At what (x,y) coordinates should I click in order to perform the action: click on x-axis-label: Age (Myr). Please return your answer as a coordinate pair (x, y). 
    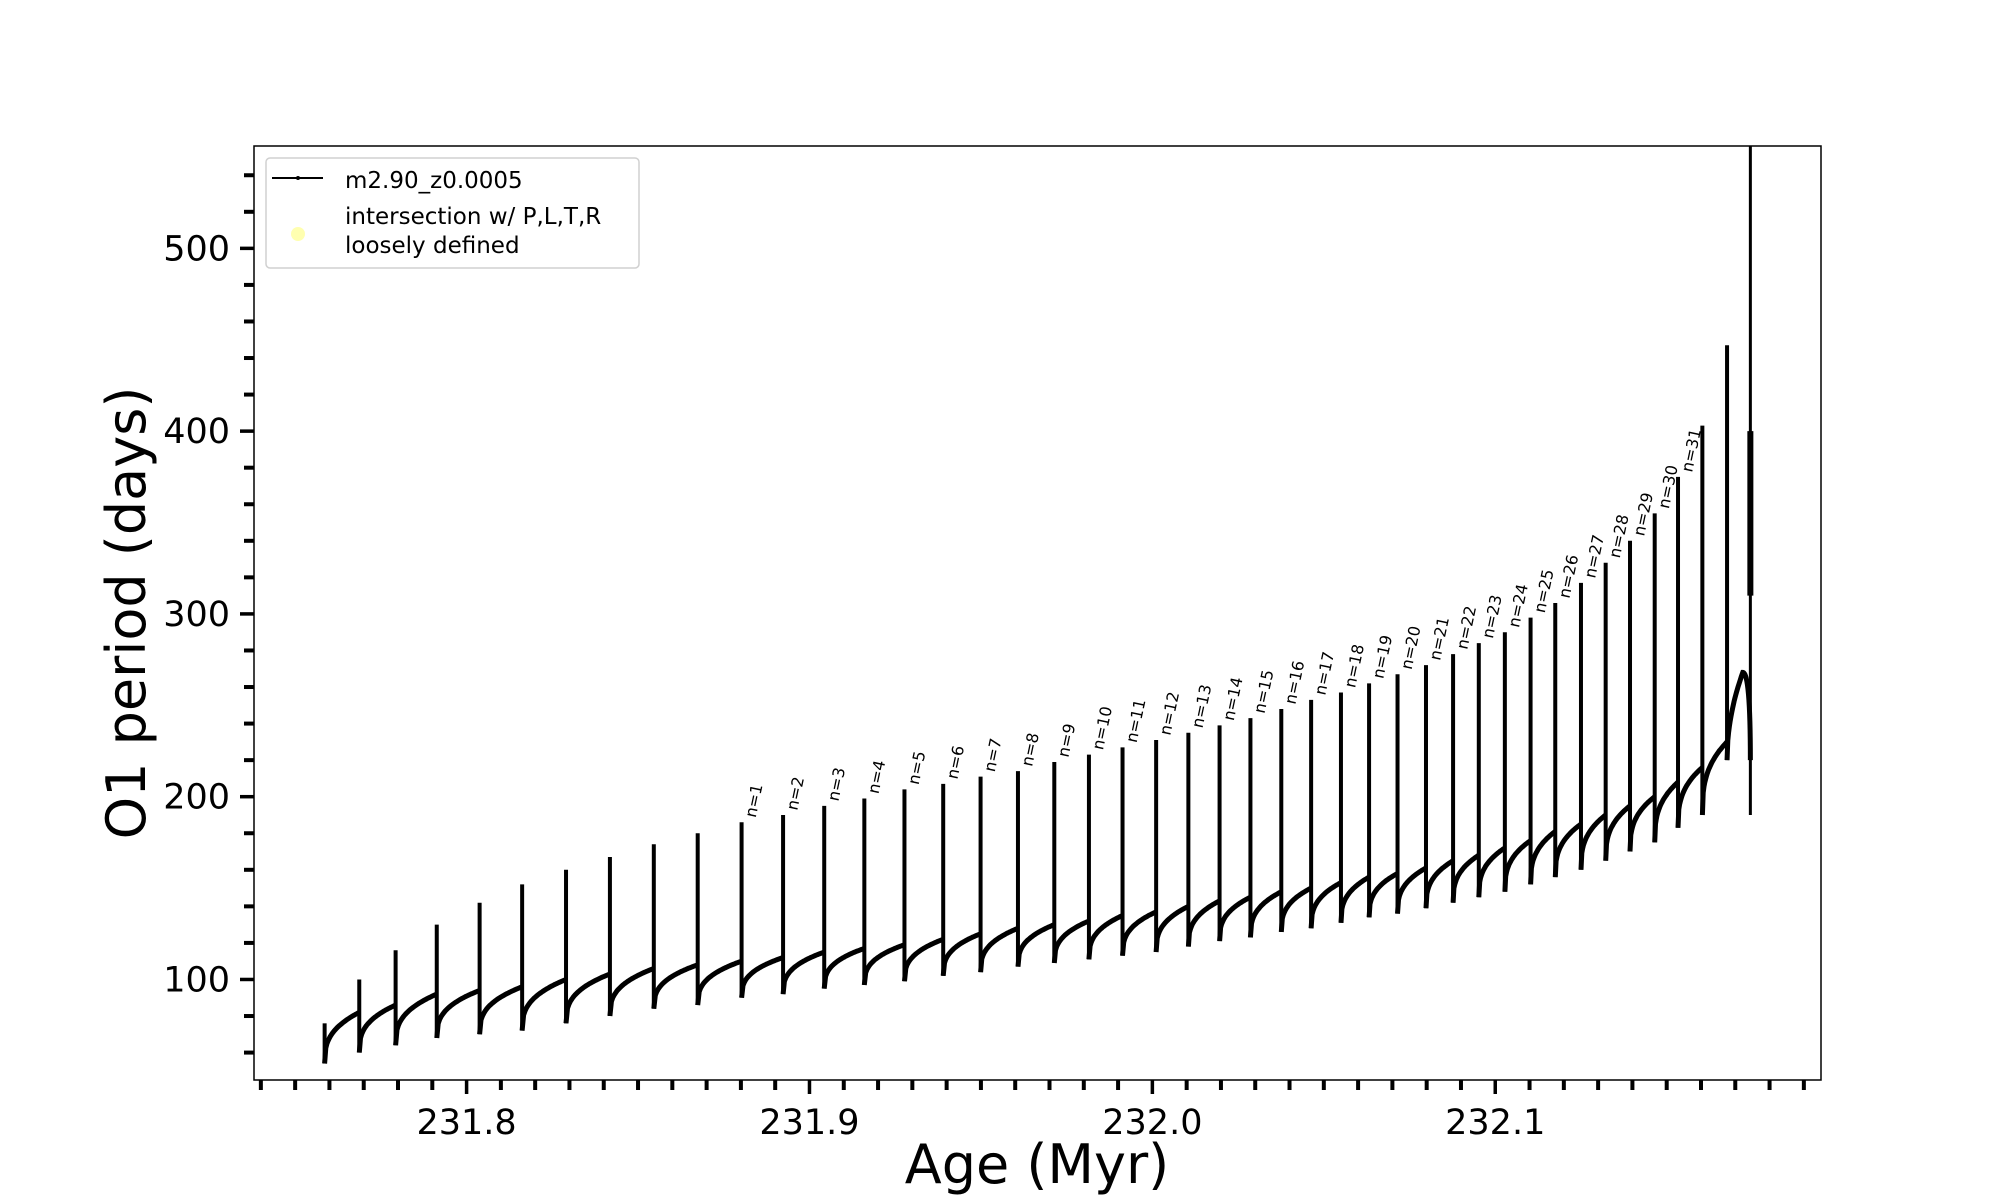
    Looking at the image, I should click on (1037, 1164).